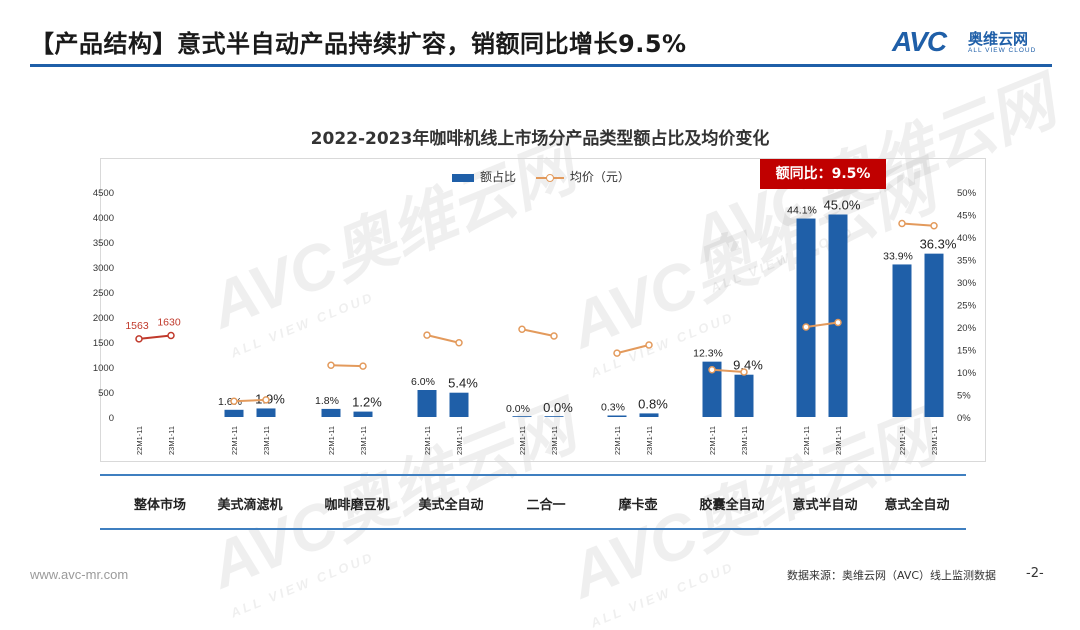  What do you see at coordinates (967, 306) in the screenshot?
I see `y-right-tick-label: 25%` at bounding box center [967, 306].